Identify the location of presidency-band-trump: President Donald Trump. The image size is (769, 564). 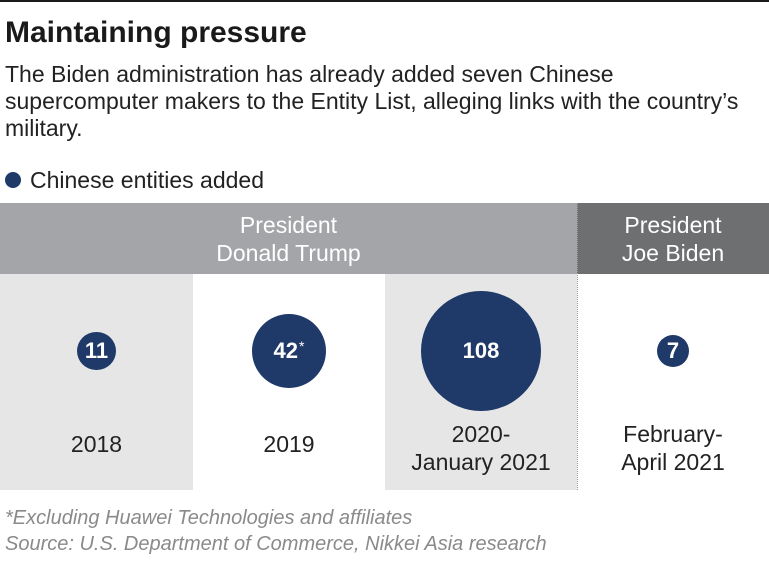
(288, 238).